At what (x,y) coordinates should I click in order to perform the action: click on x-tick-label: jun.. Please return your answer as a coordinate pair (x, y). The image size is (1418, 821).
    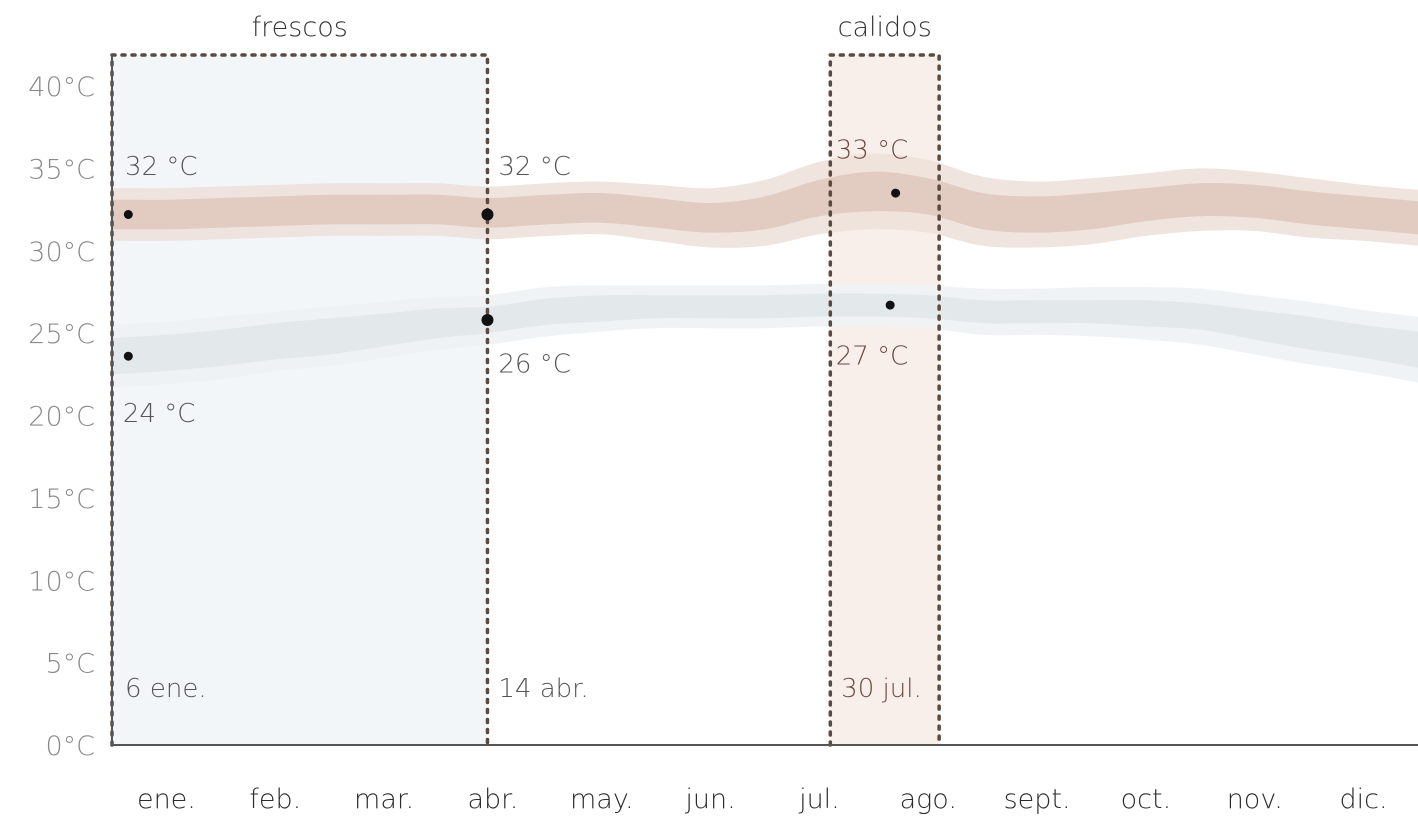
    Looking at the image, I should click on (709, 799).